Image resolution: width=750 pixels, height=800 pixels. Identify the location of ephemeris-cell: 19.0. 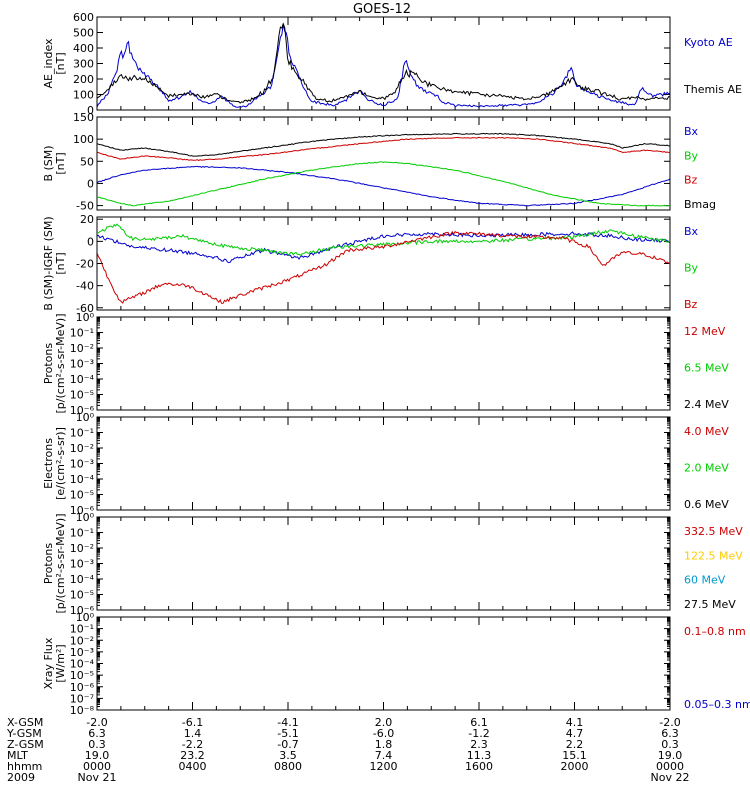
(670, 755).